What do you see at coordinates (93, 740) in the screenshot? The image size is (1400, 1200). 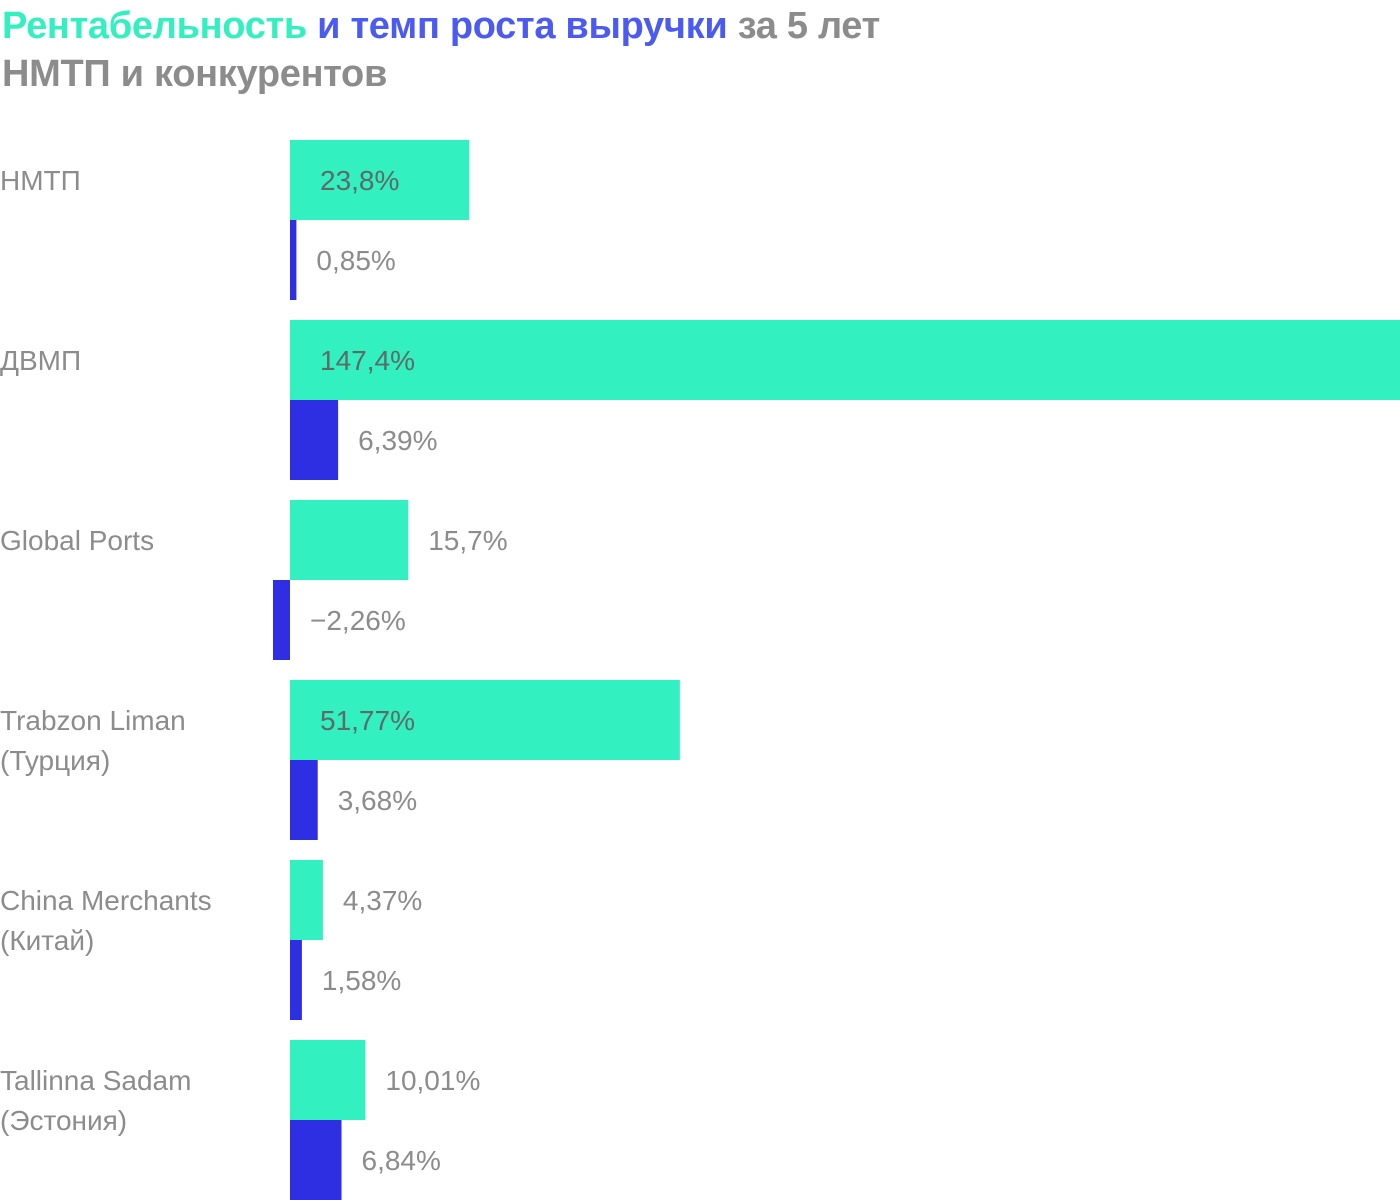 I see `category-label: Trabzon Liman (Турция)` at bounding box center [93, 740].